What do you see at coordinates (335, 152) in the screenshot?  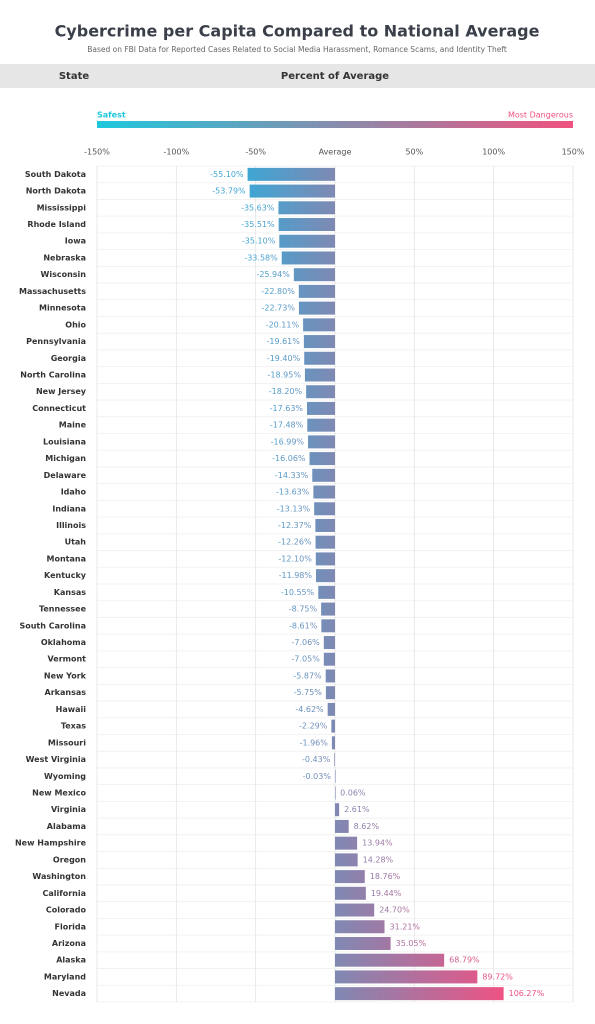 I see `x-tick-label: Average` at bounding box center [335, 152].